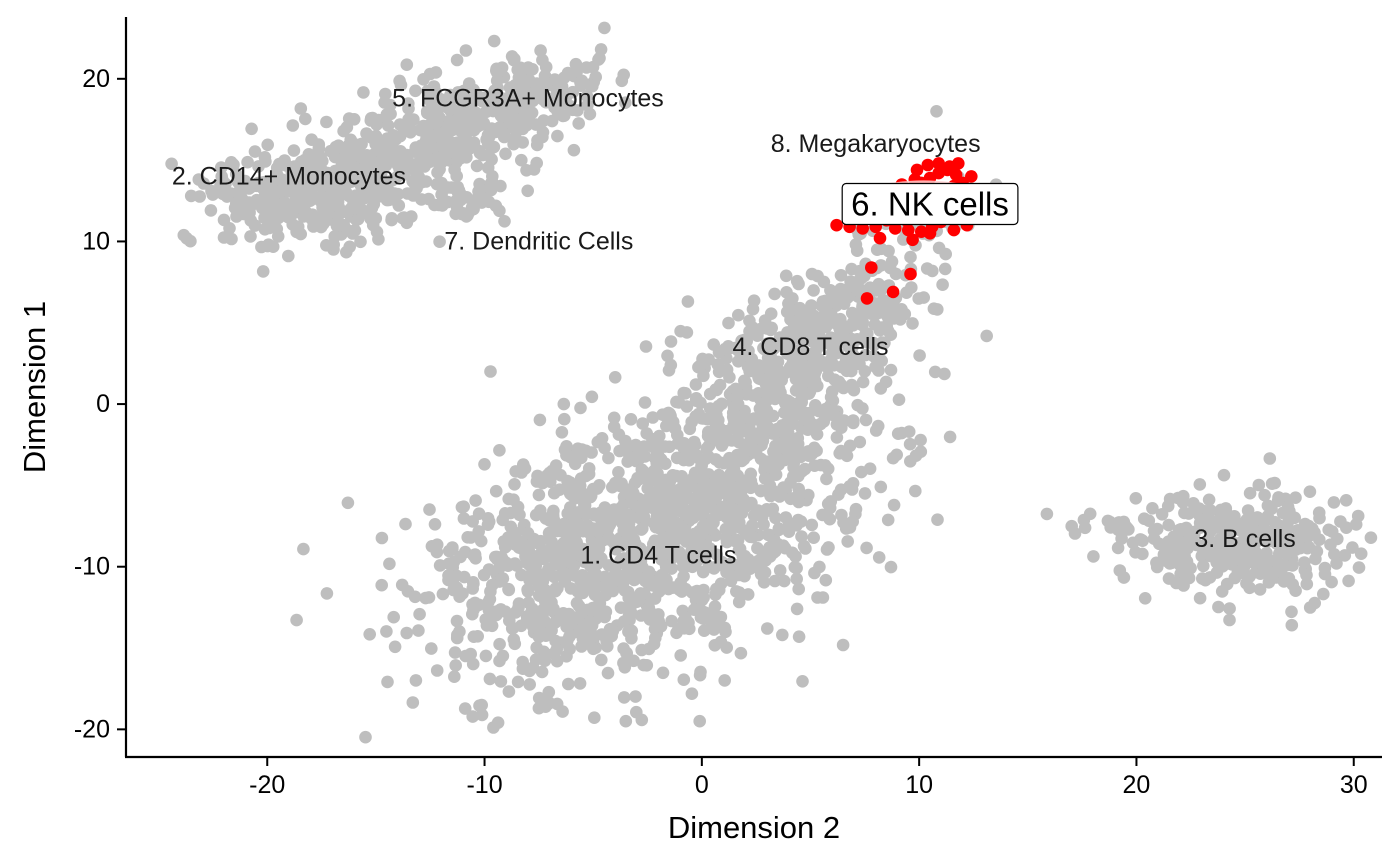 The image size is (1400, 865). What do you see at coordinates (528, 98) in the screenshot?
I see `cluster-label: 5. FCGR3A+ Monocytes` at bounding box center [528, 98].